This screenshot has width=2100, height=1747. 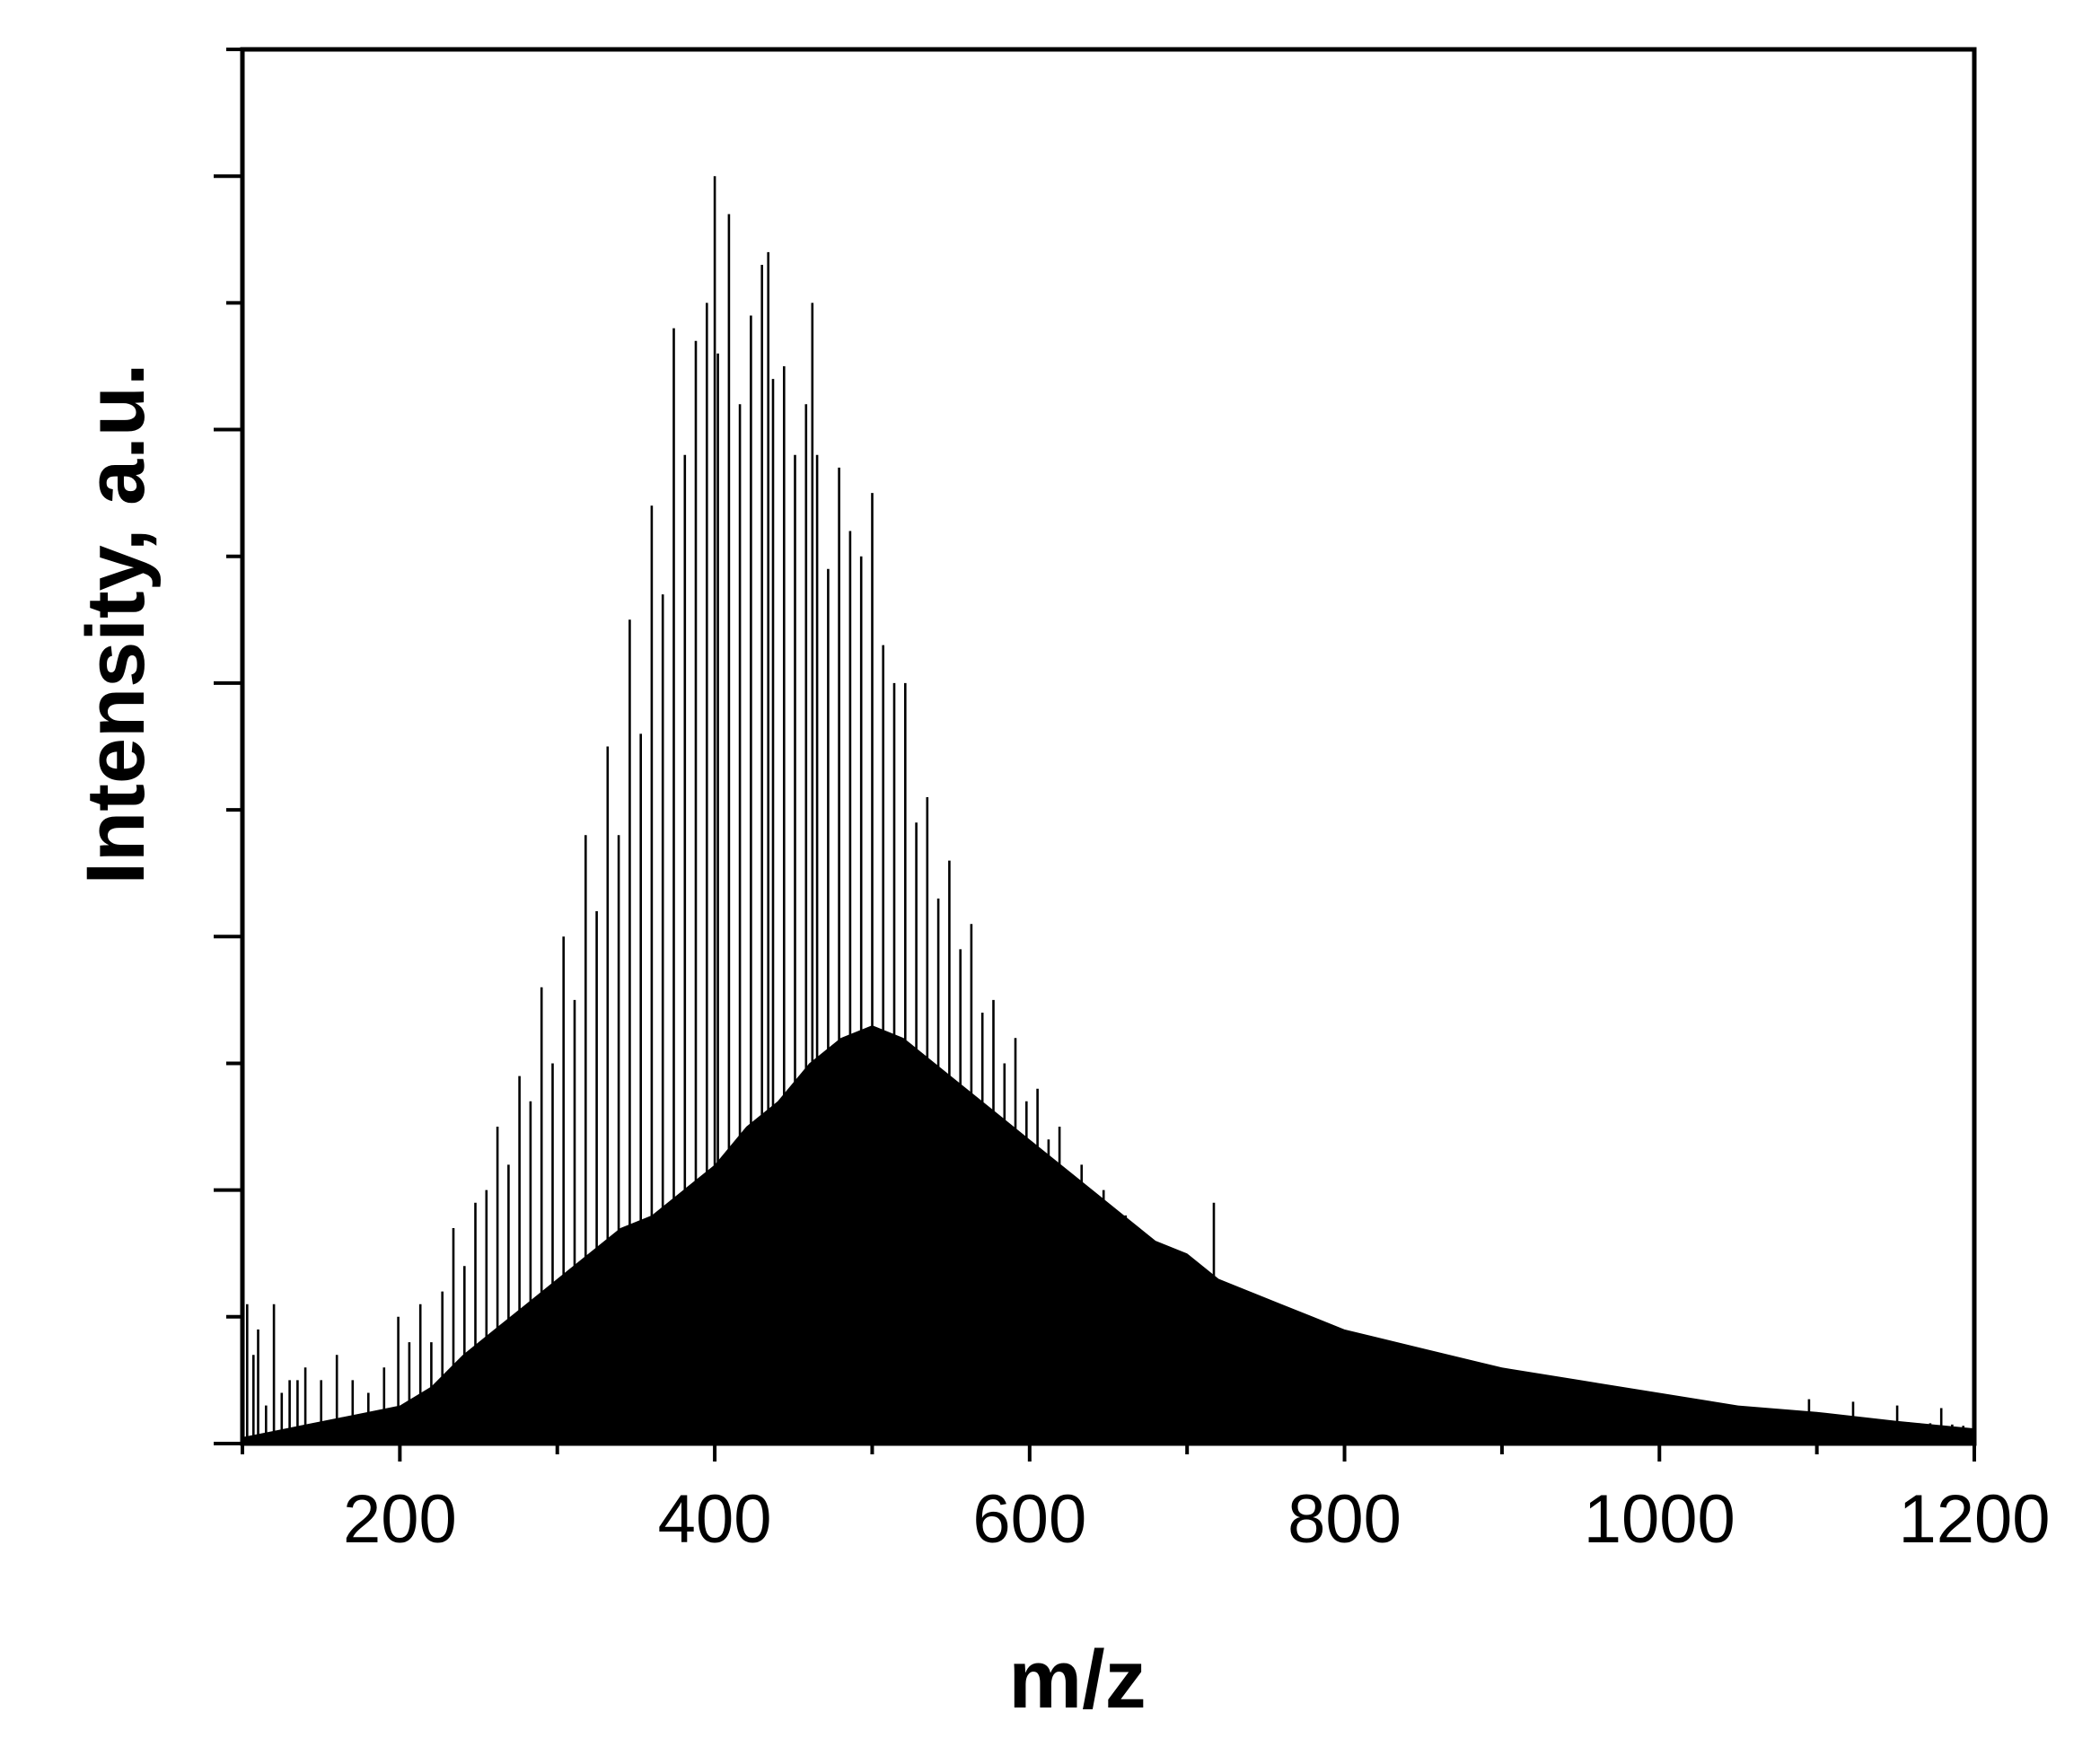 I want to click on x-tick-label: 400, so click(x=715, y=1519).